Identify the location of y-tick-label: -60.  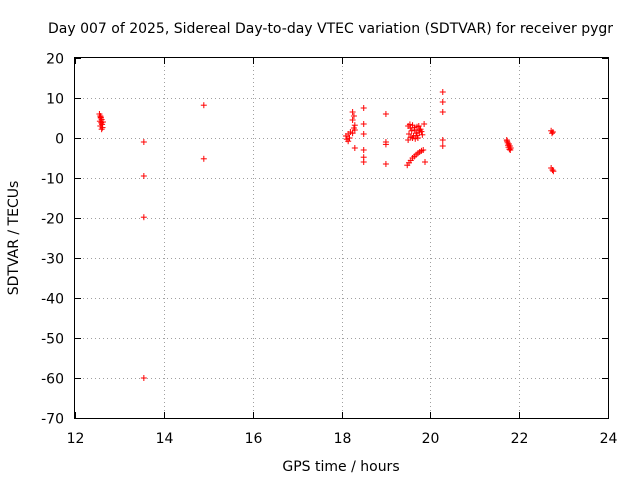
(52, 380).